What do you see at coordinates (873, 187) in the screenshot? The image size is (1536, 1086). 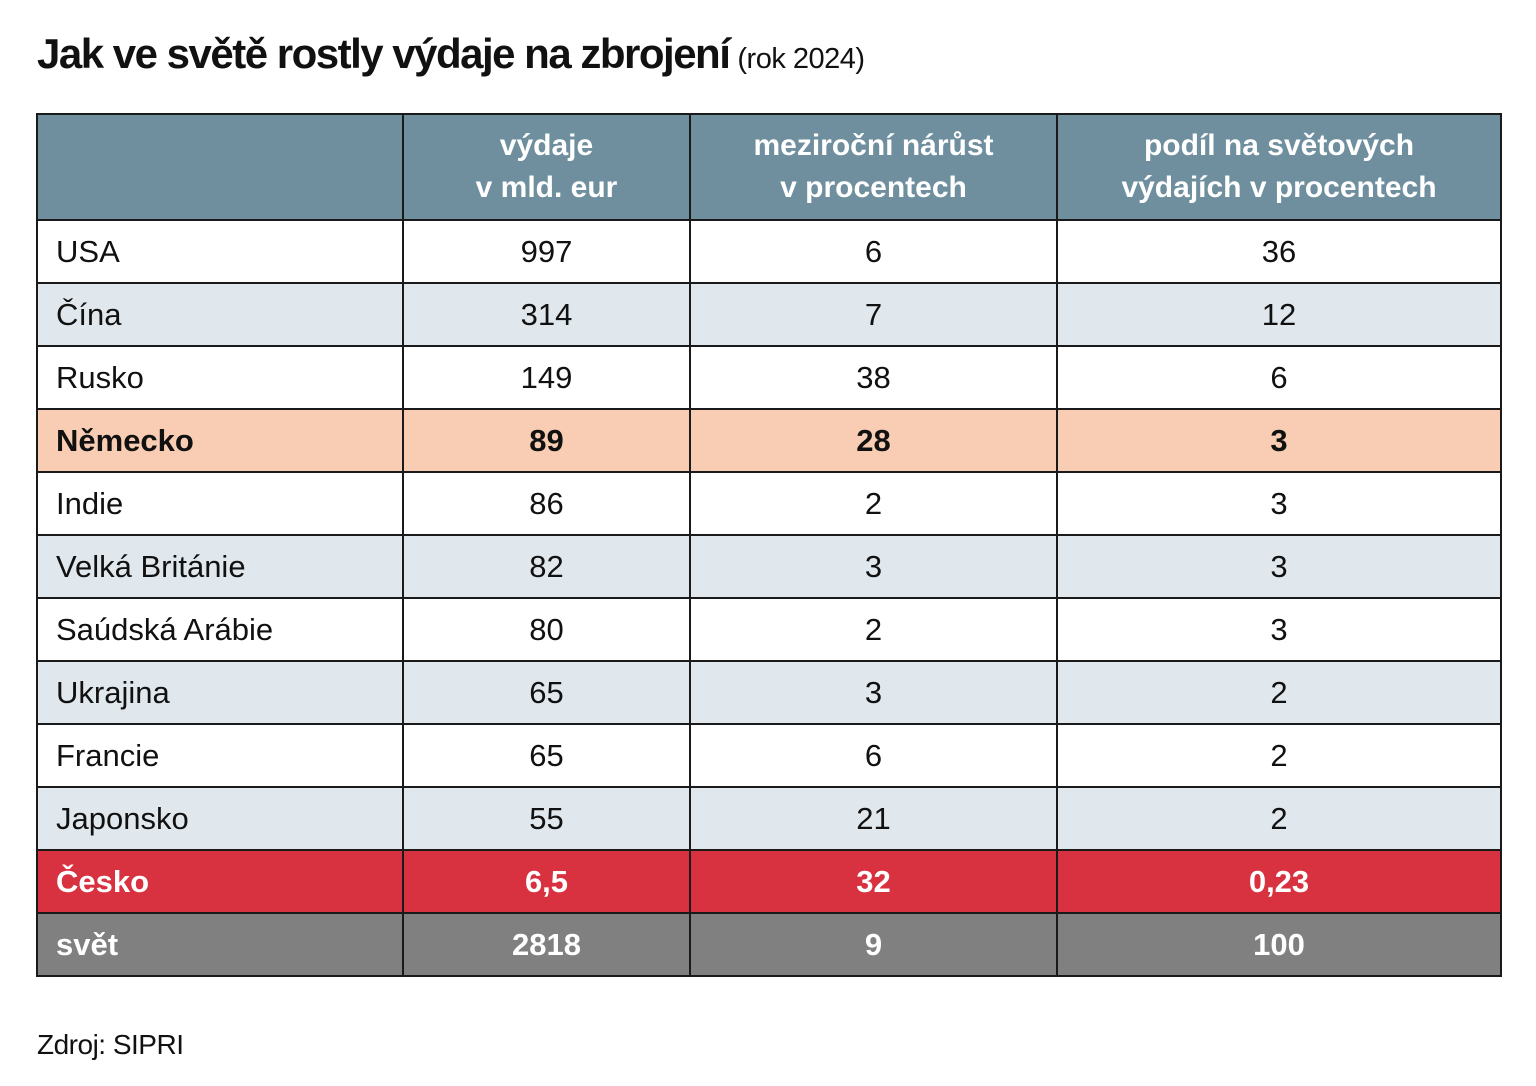 I see `header-growth-line2: v procentech` at bounding box center [873, 187].